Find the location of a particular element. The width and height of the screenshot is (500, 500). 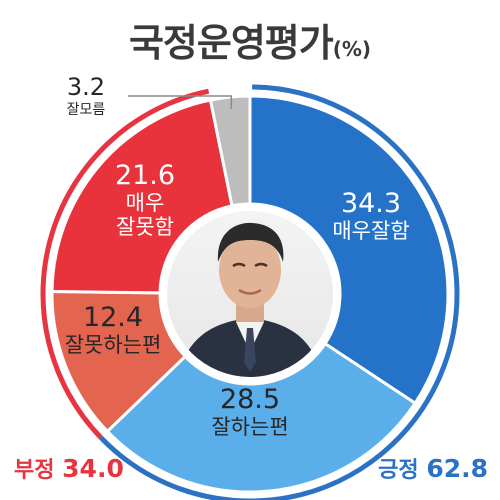

person-portrait-icon is located at coordinates (250, 294).